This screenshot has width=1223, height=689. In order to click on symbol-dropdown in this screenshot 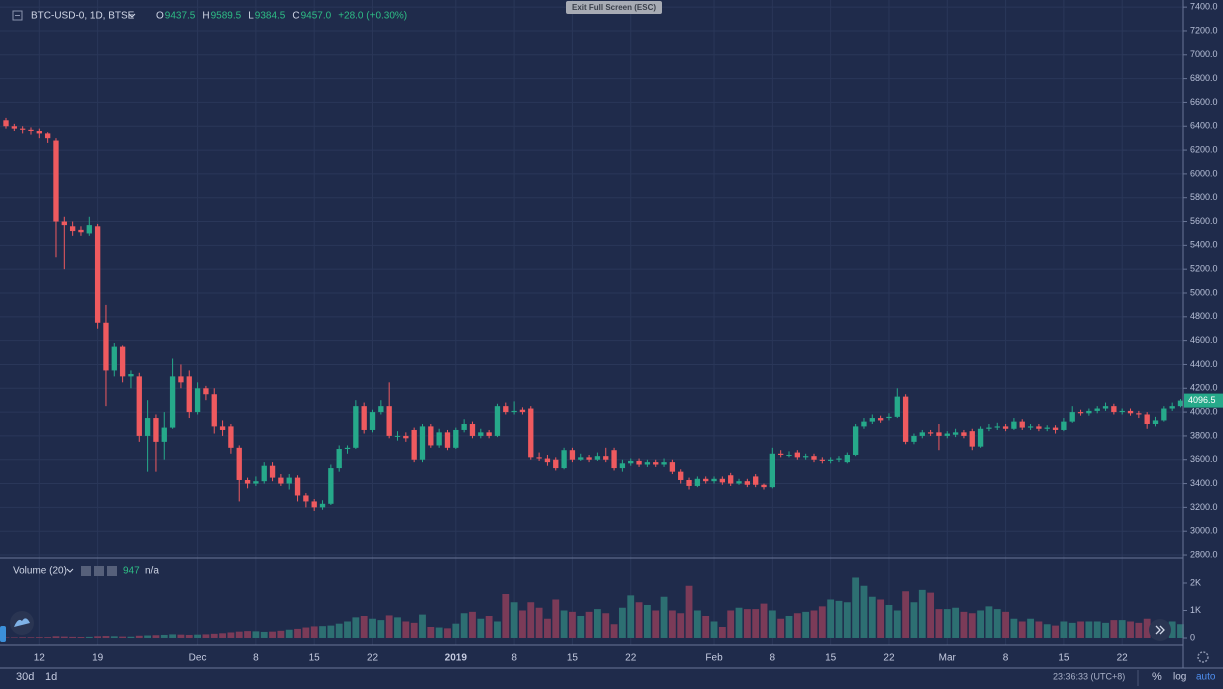, I will do `click(132, 15)`.